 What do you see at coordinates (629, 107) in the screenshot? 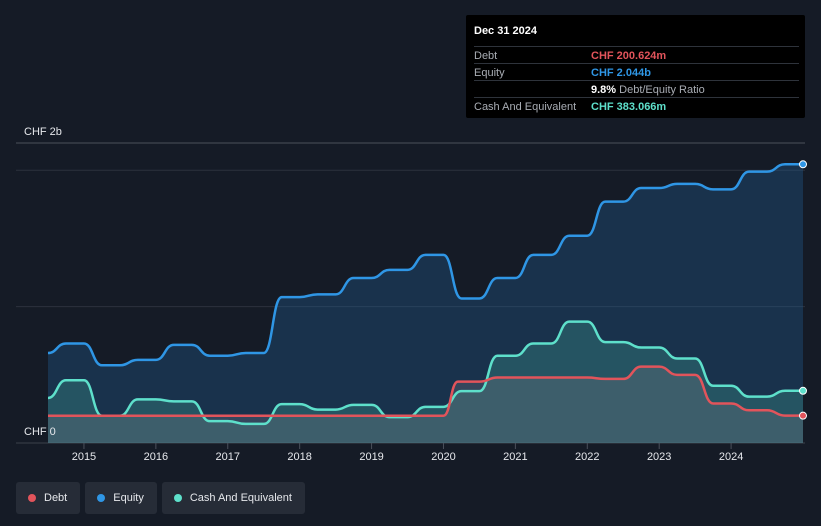
I see `tooltip-cash-value: CHF 383.066m` at bounding box center [629, 107].